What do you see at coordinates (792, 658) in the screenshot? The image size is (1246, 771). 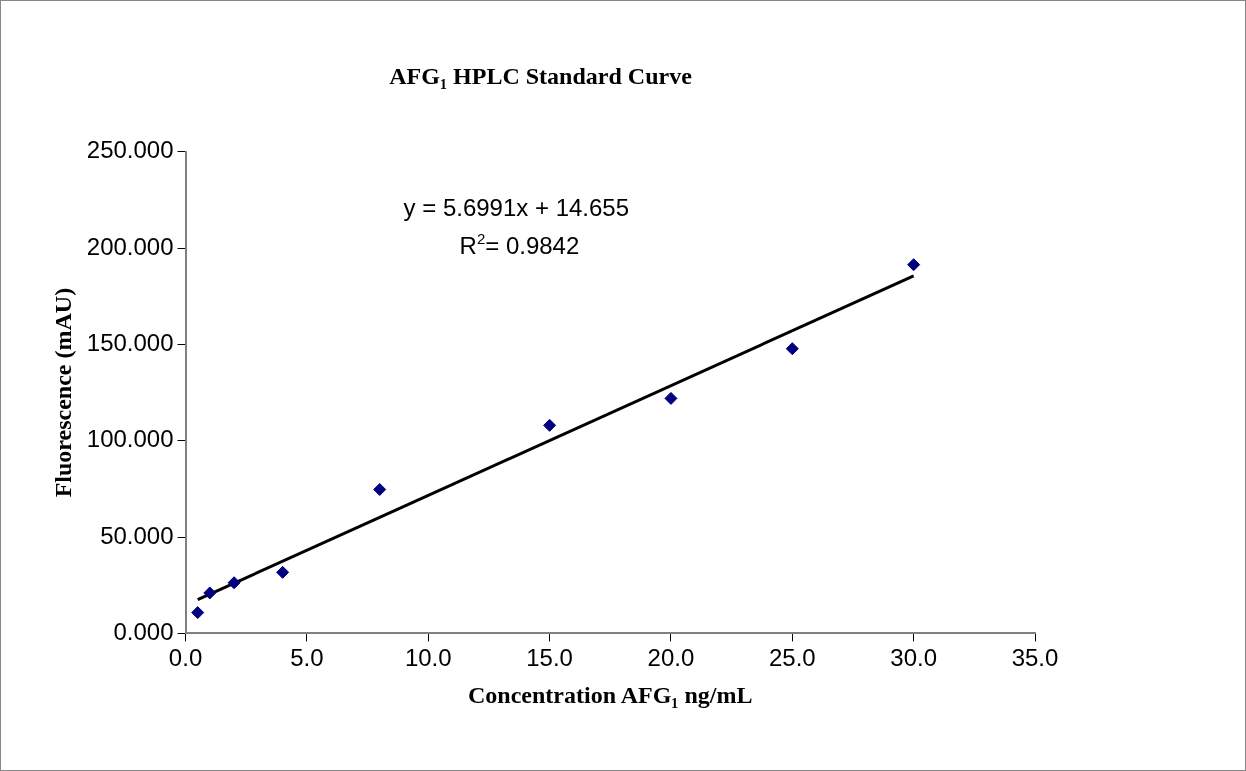 I see `x-tick-label: 25.0` at bounding box center [792, 658].